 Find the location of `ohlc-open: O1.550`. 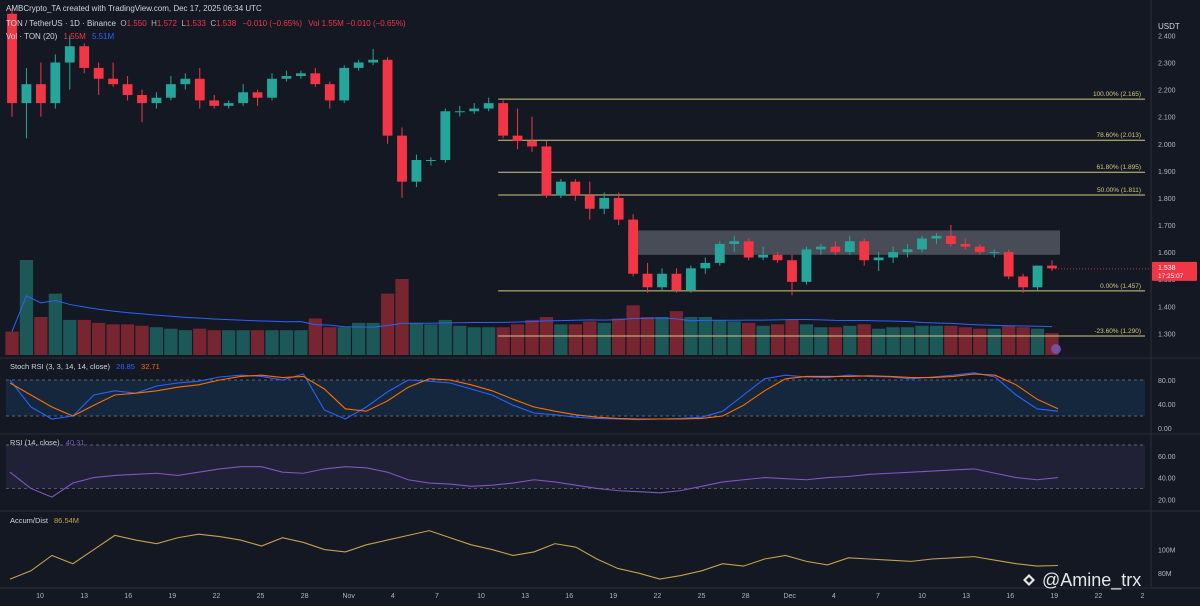

ohlc-open: O1.550 is located at coordinates (132, 23).